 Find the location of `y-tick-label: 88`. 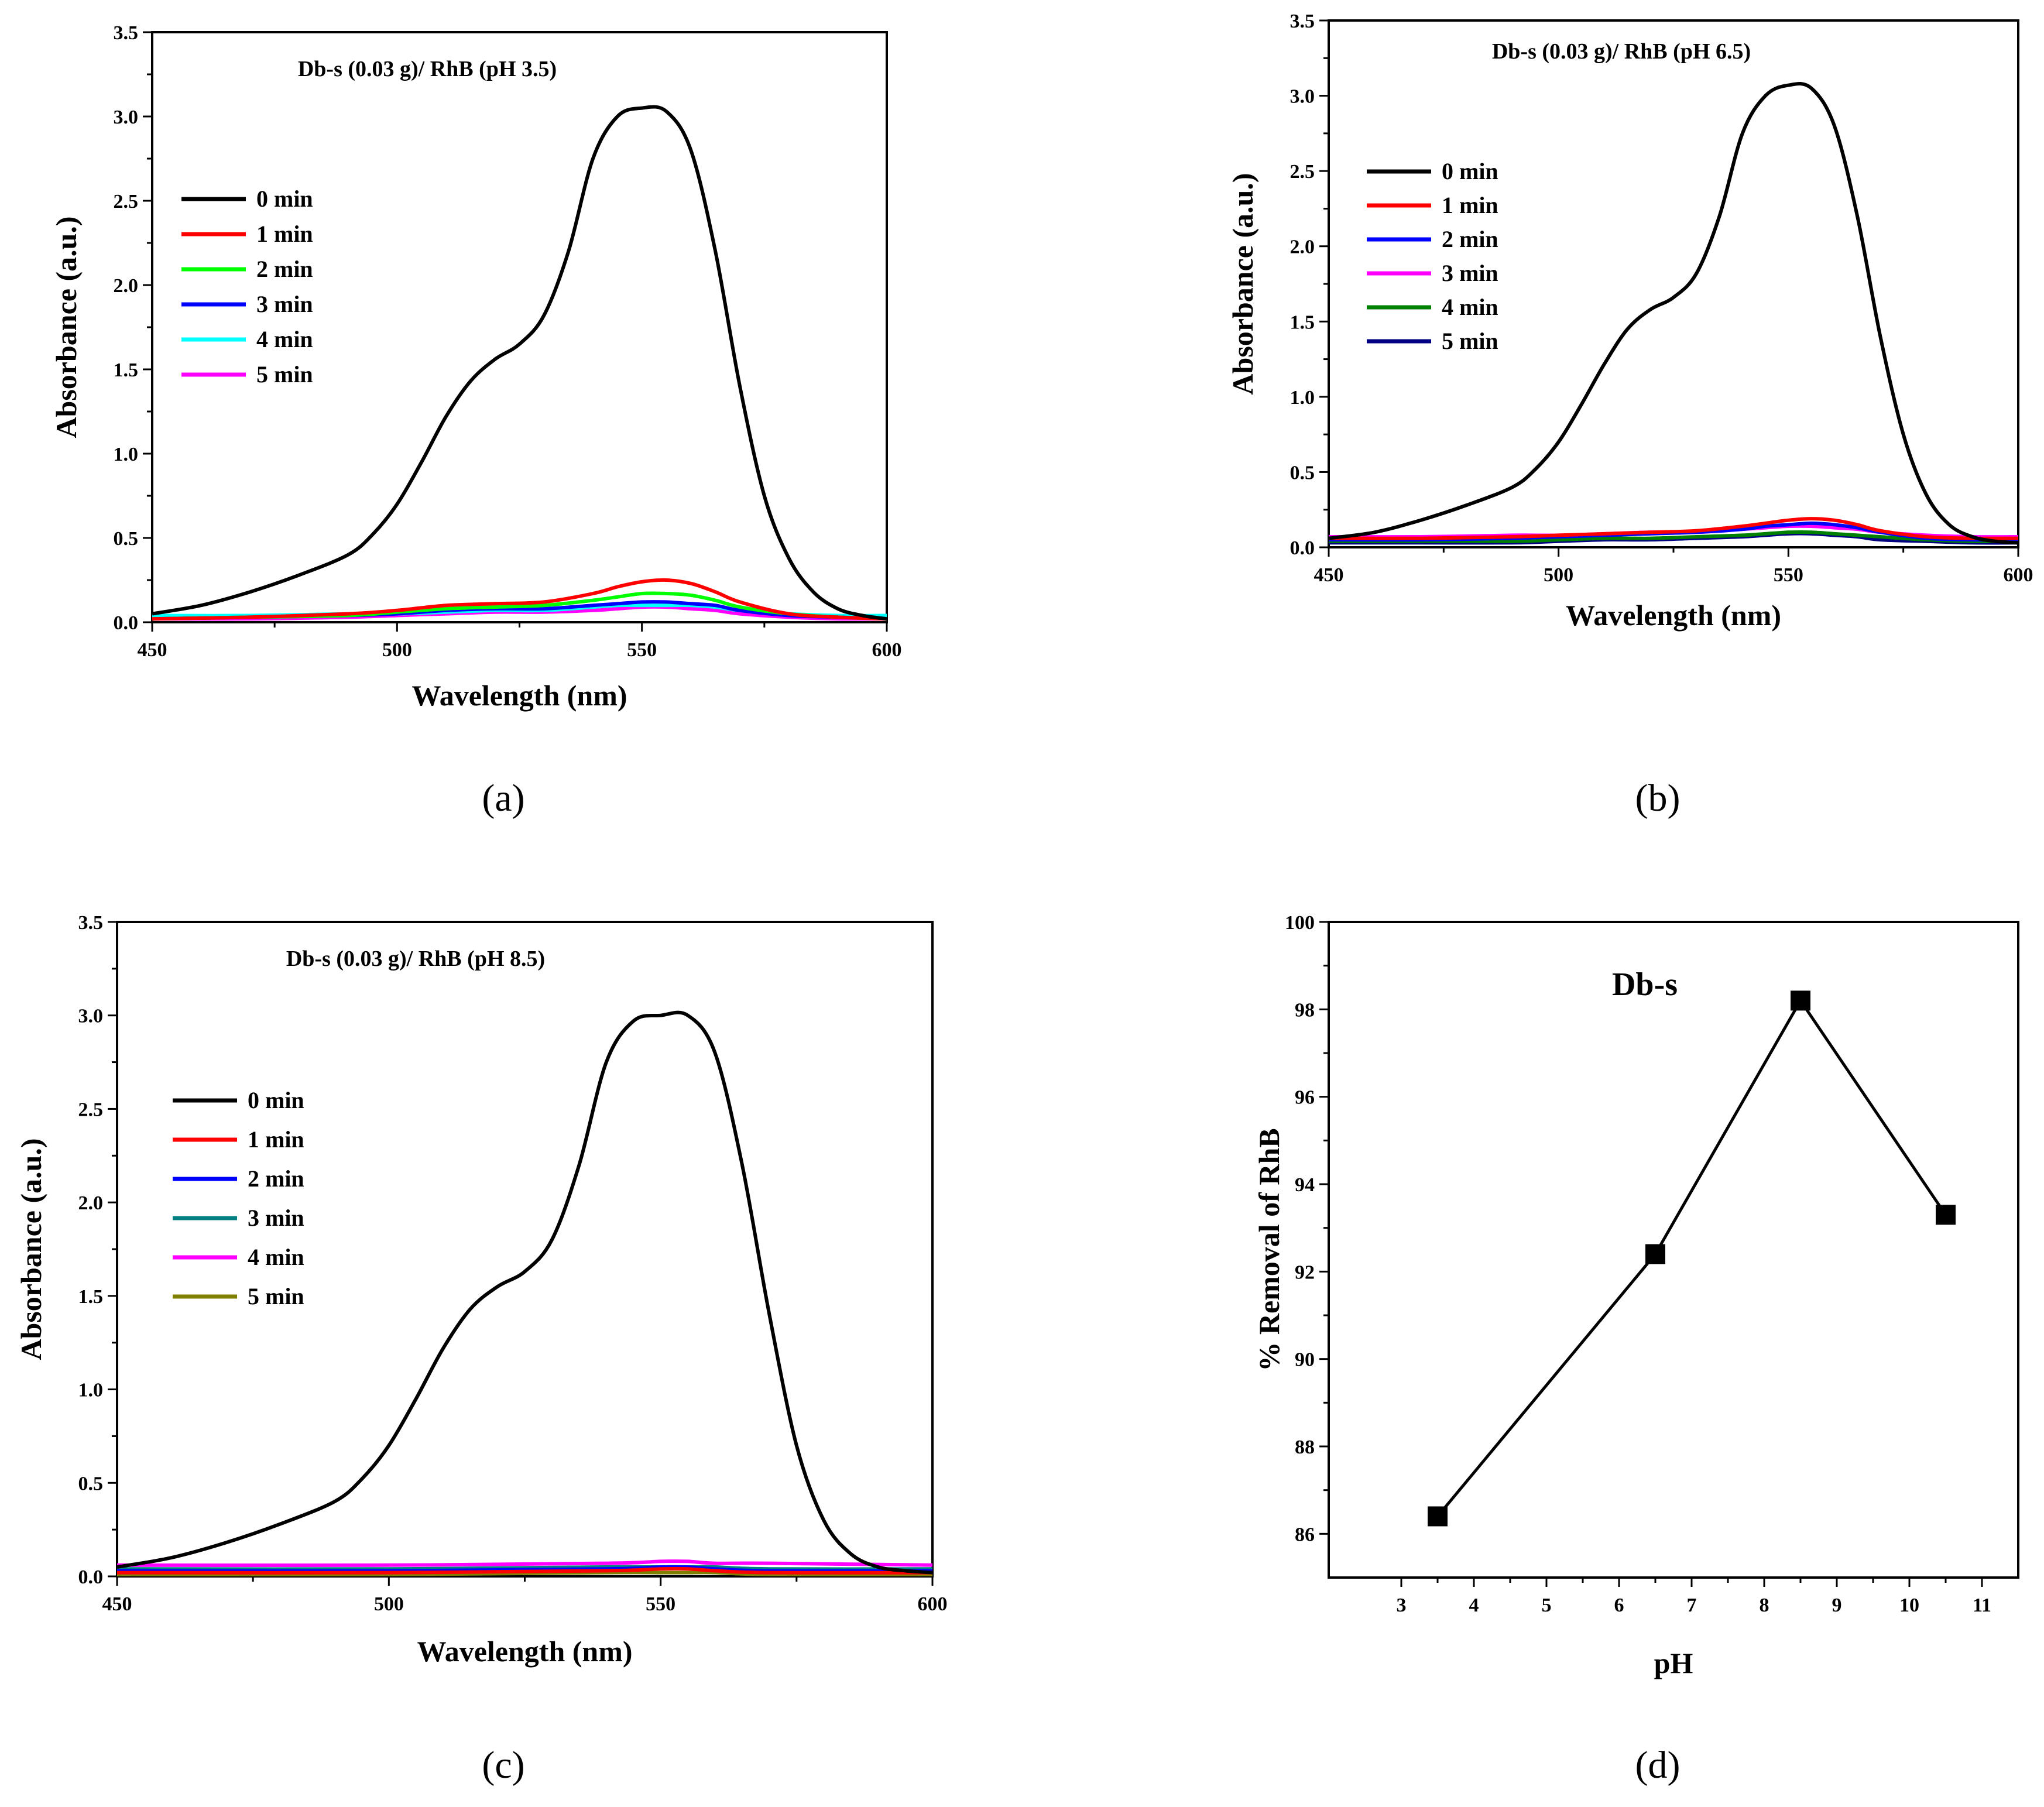

y-tick-label: 88 is located at coordinates (1305, 1447).